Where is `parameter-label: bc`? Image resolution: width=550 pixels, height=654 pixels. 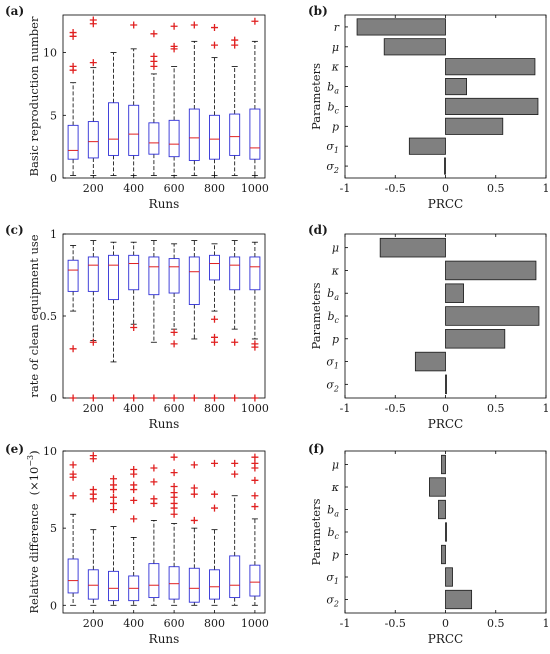
parameter-label: bc is located at coordinates (333, 107).